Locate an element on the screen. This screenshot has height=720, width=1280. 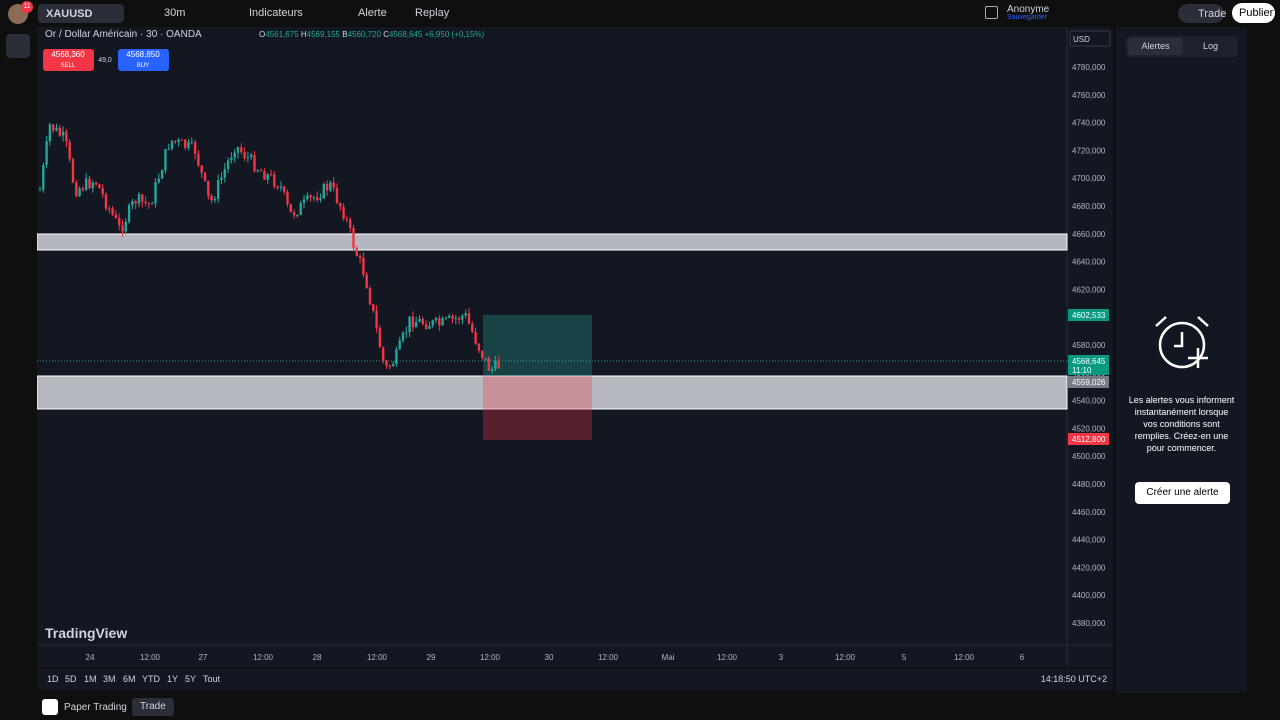
price-tag-text: 4568,645 is located at coordinates (1089, 361).